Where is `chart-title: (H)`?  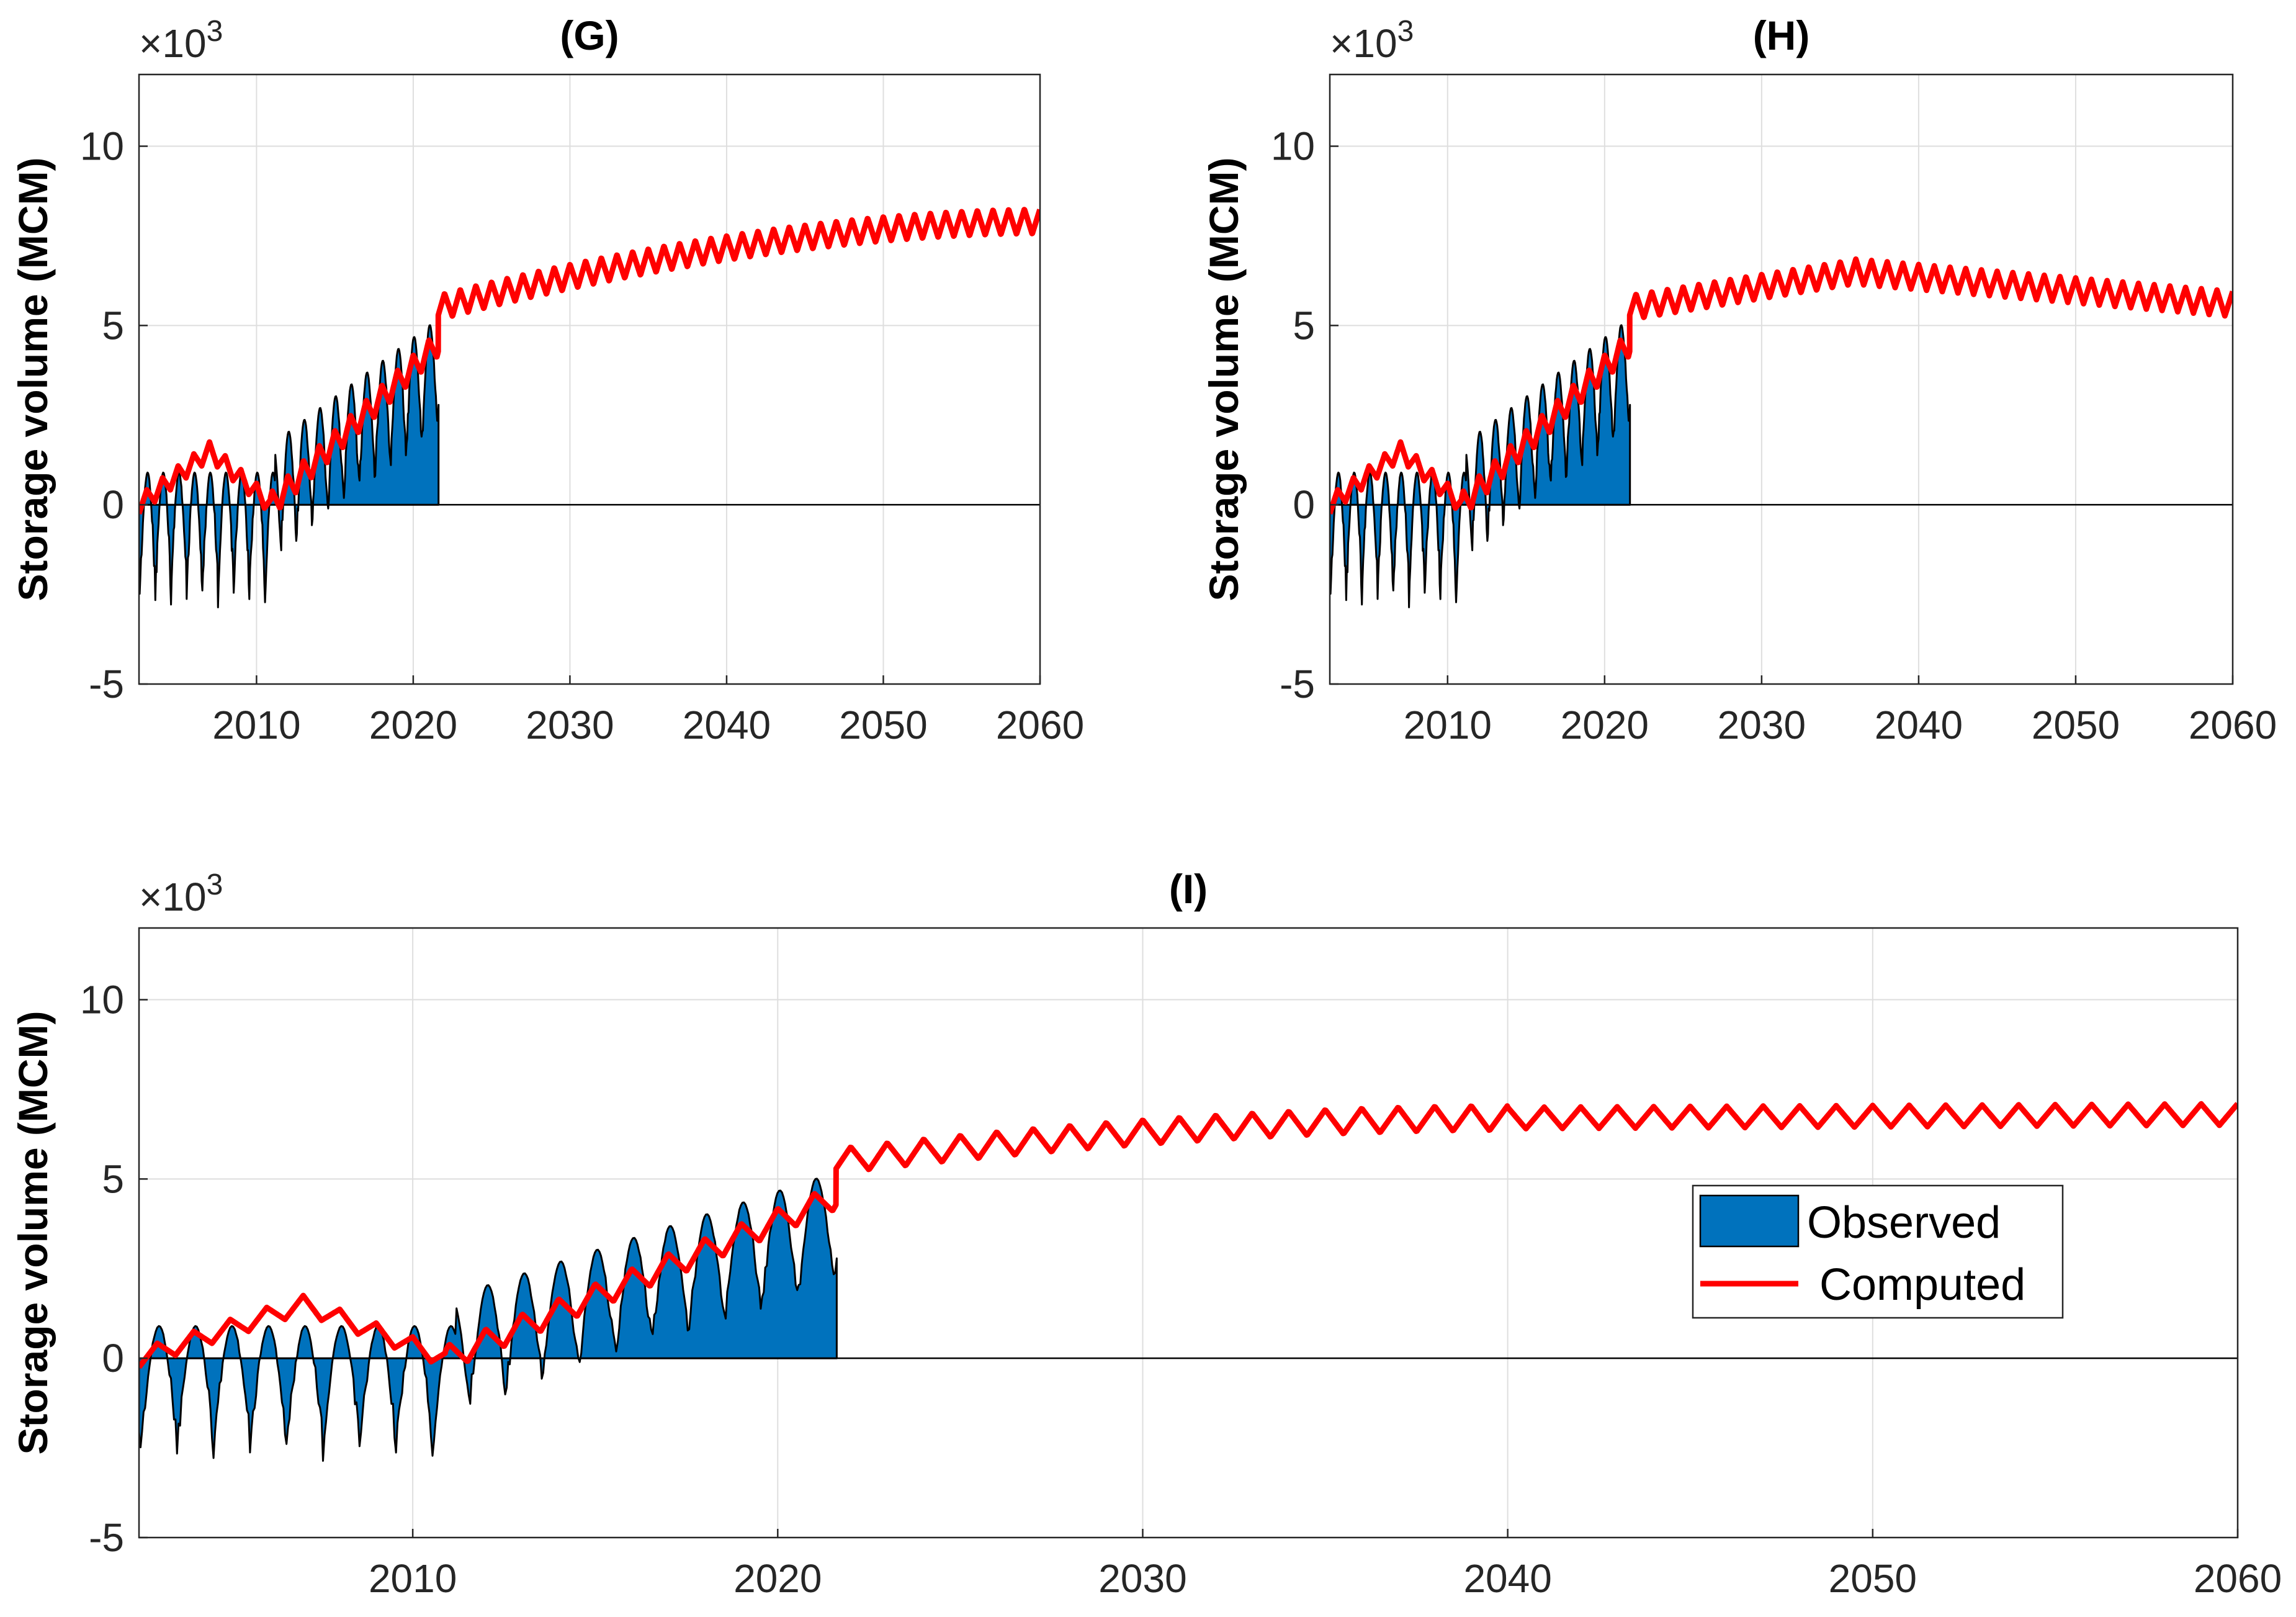
chart-title: (H) is located at coordinates (1781, 35).